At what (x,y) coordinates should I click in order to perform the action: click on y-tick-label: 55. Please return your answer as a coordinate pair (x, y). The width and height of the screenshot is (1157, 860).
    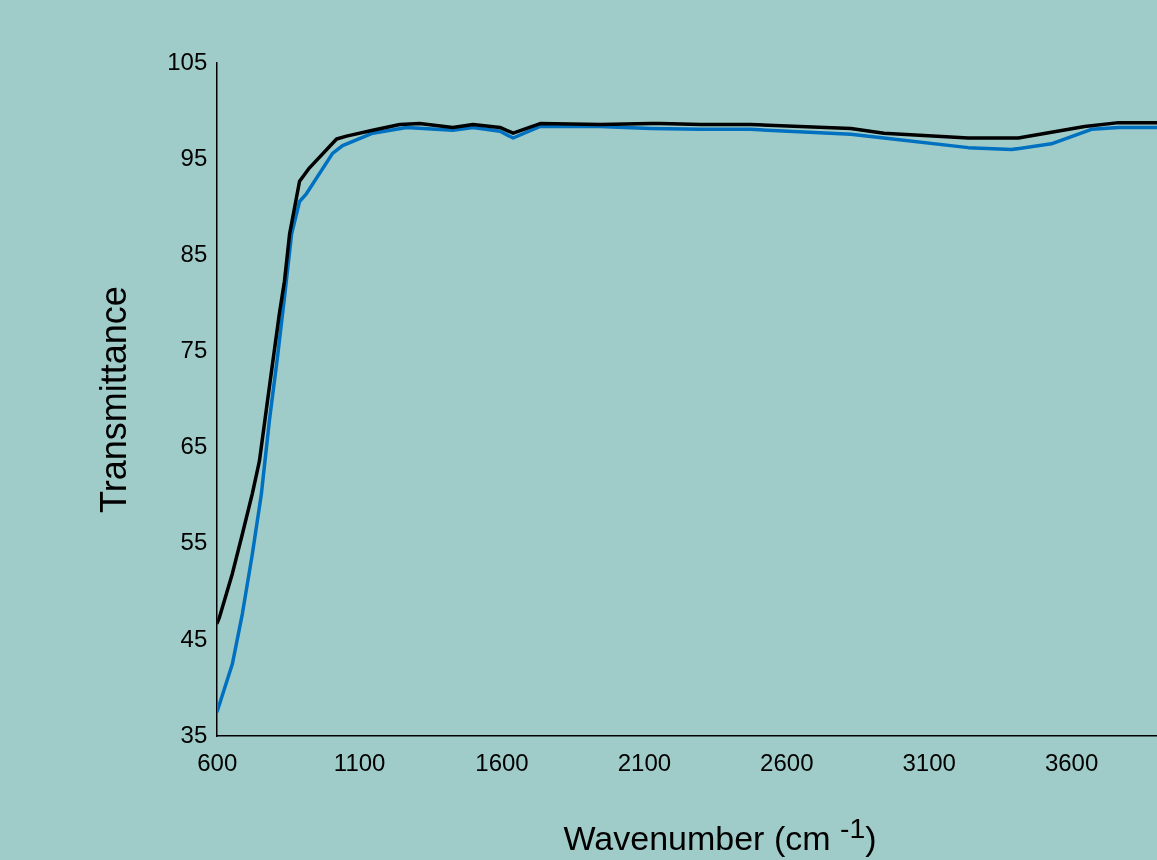
    Looking at the image, I should click on (194, 542).